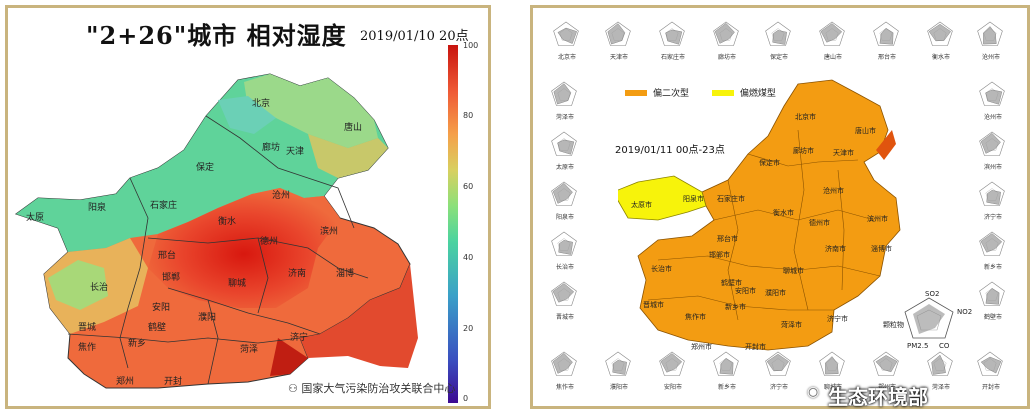 This screenshot has width=1035, height=414. What do you see at coordinates (565, 249) in the screenshot?
I see `radar-thumbnail: 长治市` at bounding box center [565, 249].